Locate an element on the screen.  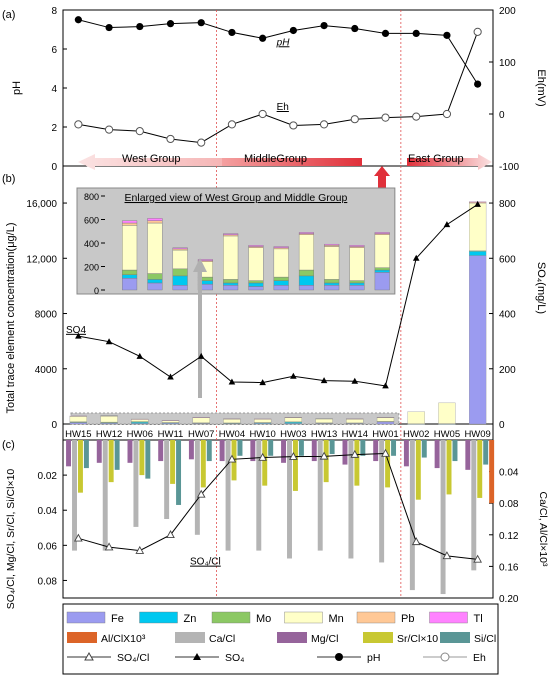
inset-bar-fe-HW04 is located at coordinates (256, 288).